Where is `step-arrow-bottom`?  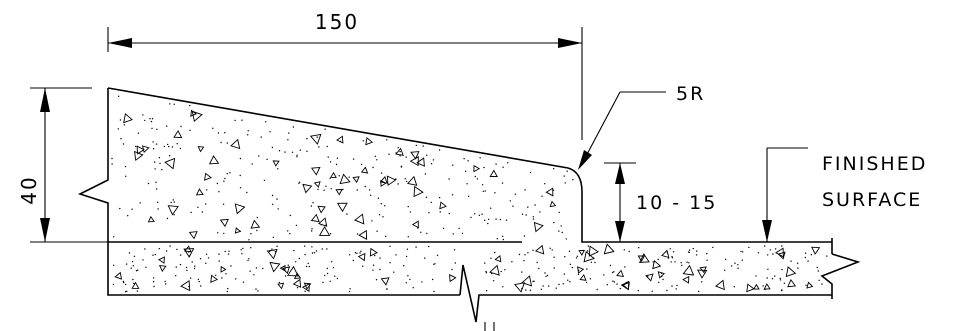
step-arrow-bottom is located at coordinates (620, 231).